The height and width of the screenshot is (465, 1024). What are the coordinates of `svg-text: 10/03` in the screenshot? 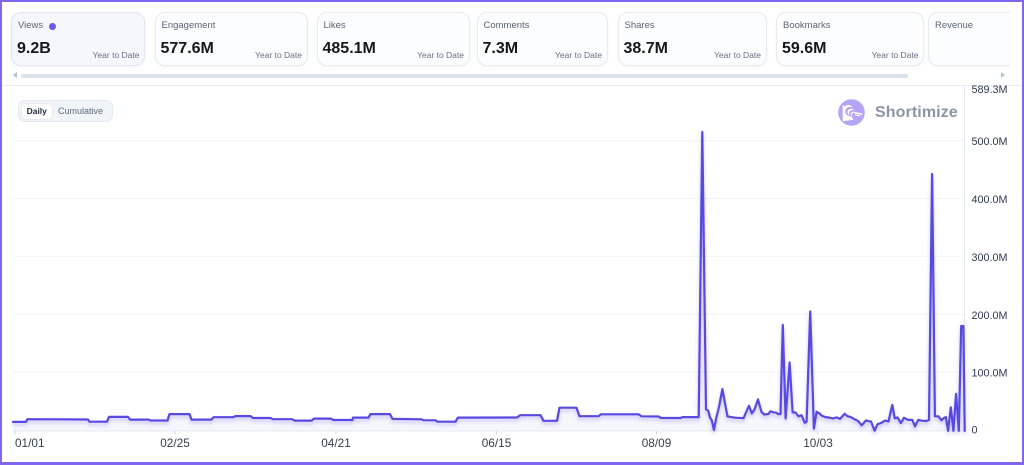 It's located at (818, 443).